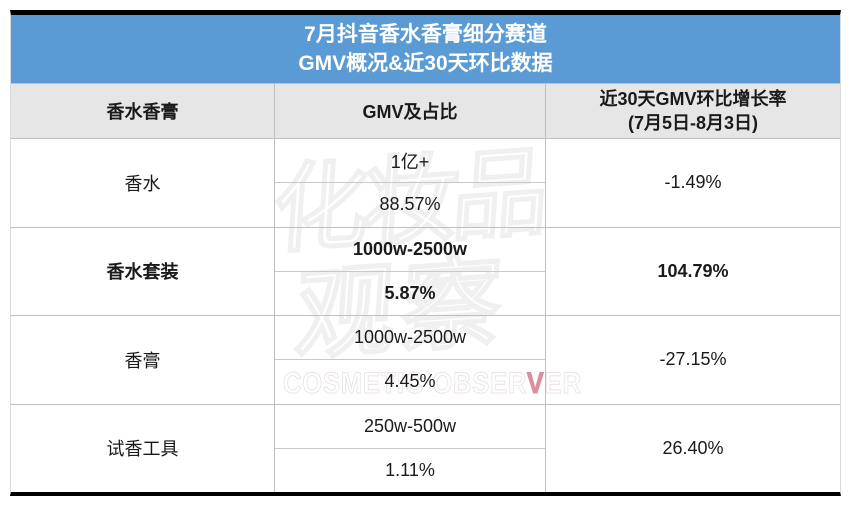 The width and height of the screenshot is (850, 515). Describe the element at coordinates (693, 98) in the screenshot. I see `col-header-growth-line1: 近30天GMV环比增长率` at that location.